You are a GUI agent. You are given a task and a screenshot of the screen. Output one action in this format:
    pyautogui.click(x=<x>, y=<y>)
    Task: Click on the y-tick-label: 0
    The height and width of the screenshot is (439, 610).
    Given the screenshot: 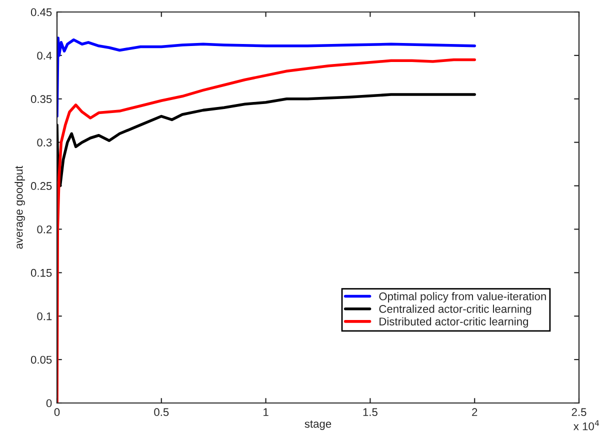 What is the action you would take?
    pyautogui.click(x=49, y=403)
    